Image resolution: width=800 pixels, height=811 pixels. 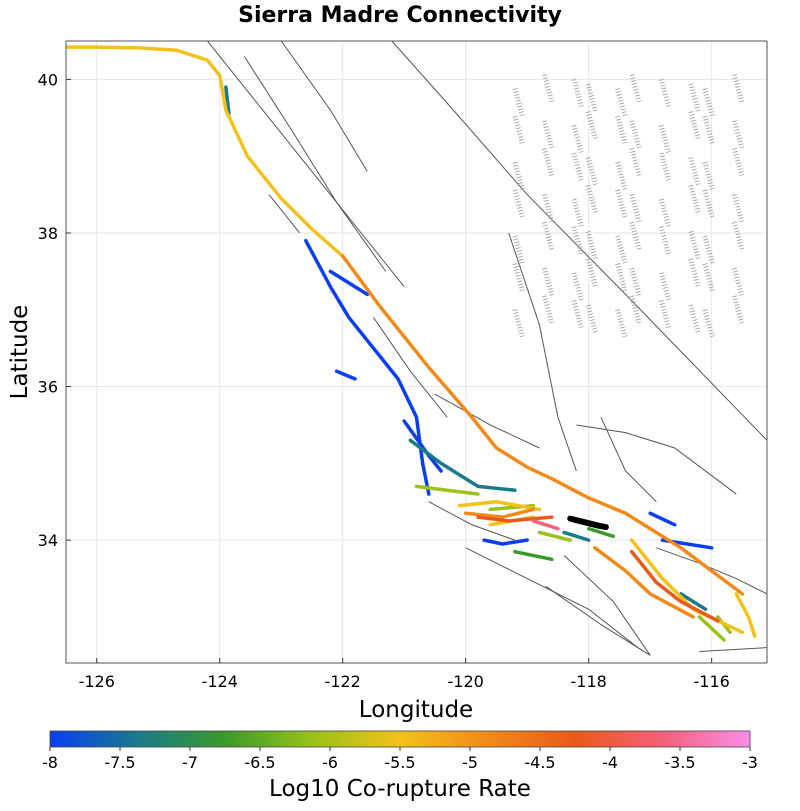 I want to click on chart-title: Sierra Madre Connectivity, so click(x=400, y=15).